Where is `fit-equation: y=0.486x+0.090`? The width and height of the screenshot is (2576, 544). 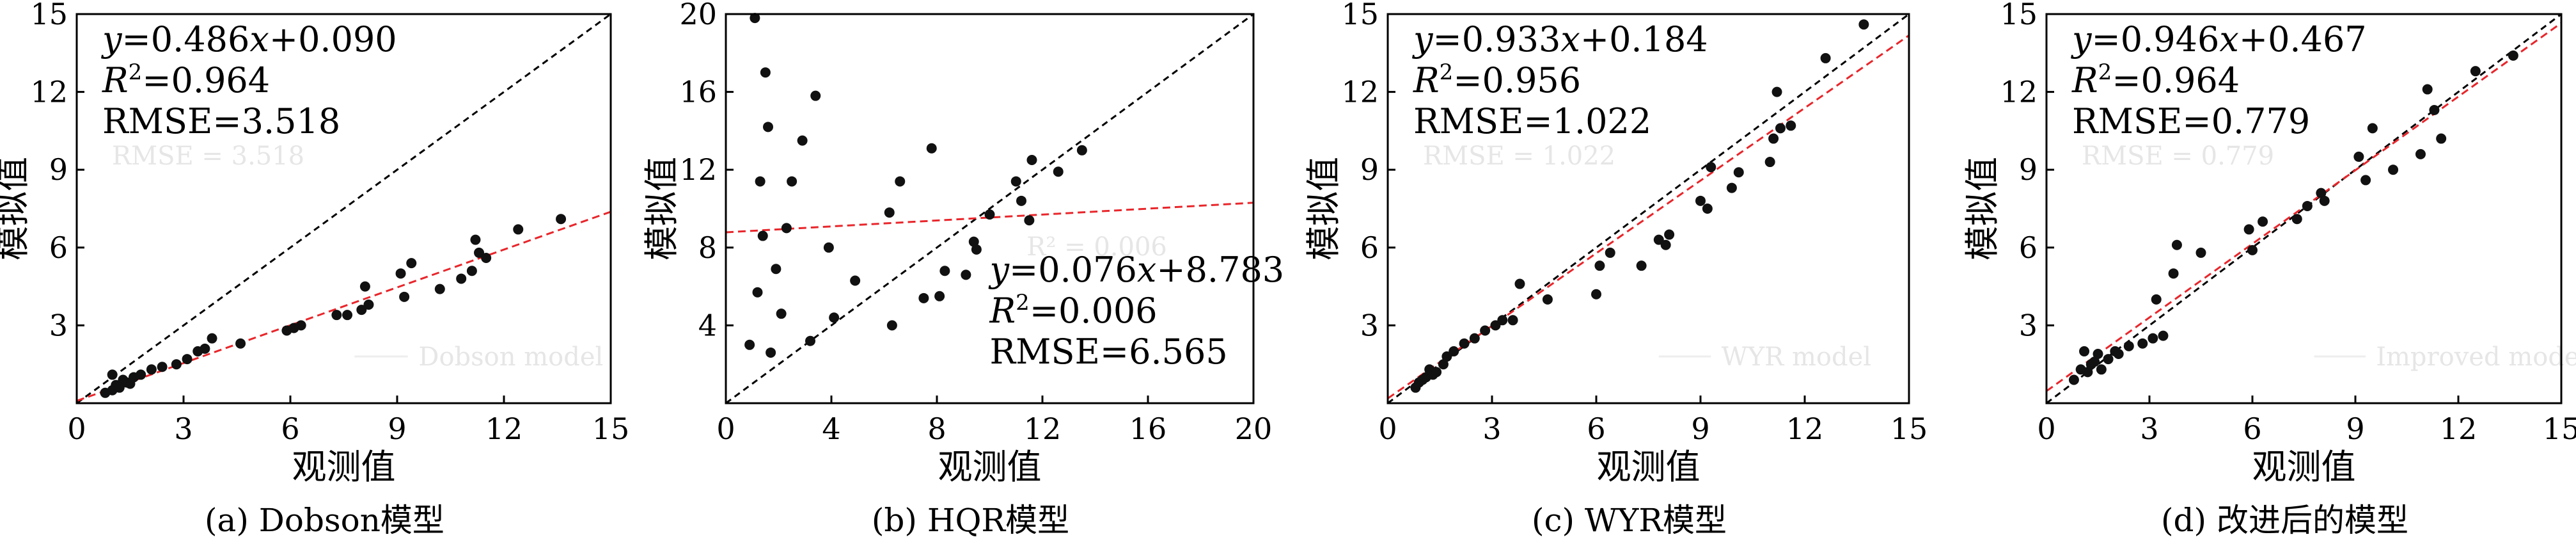 fit-equation: y=0.486x+0.090 is located at coordinates (249, 39).